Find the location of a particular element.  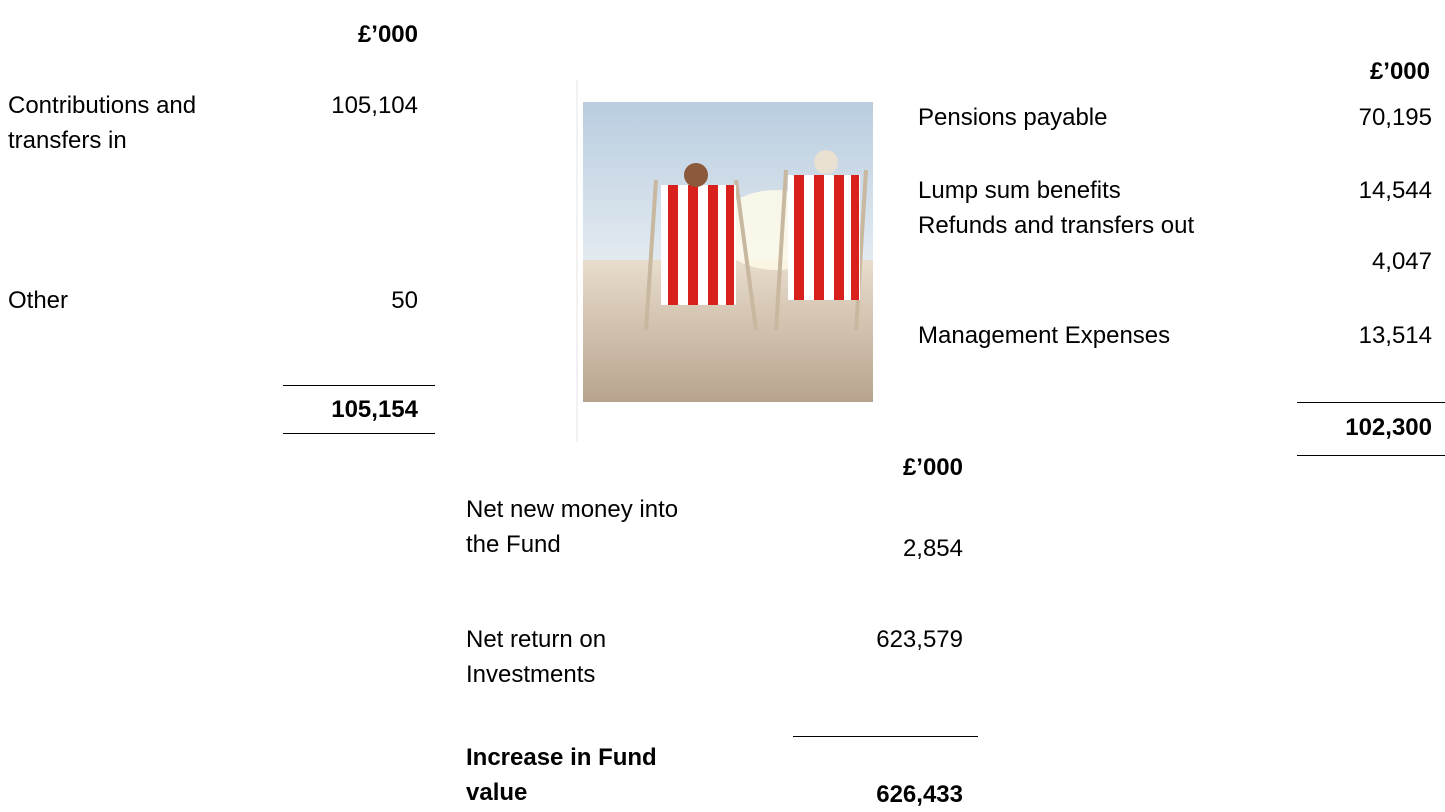

row-label: Lump sum benefits is located at coordinates (1019, 190).